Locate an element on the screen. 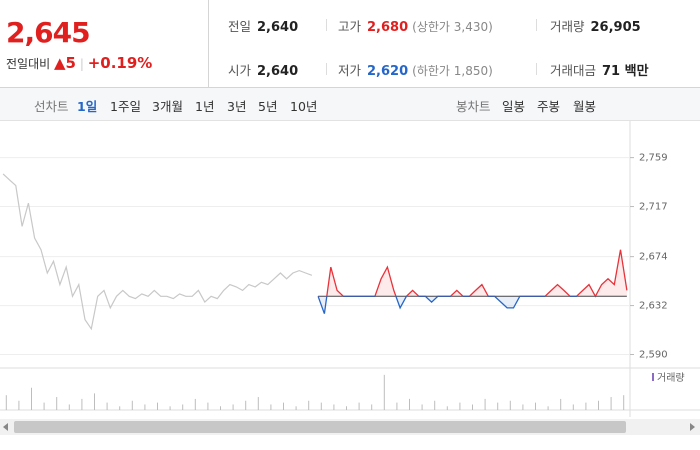 Image resolution: width=700 pixels, height=450 pixels. stat: 거래량 26,905 is located at coordinates (595, 25).